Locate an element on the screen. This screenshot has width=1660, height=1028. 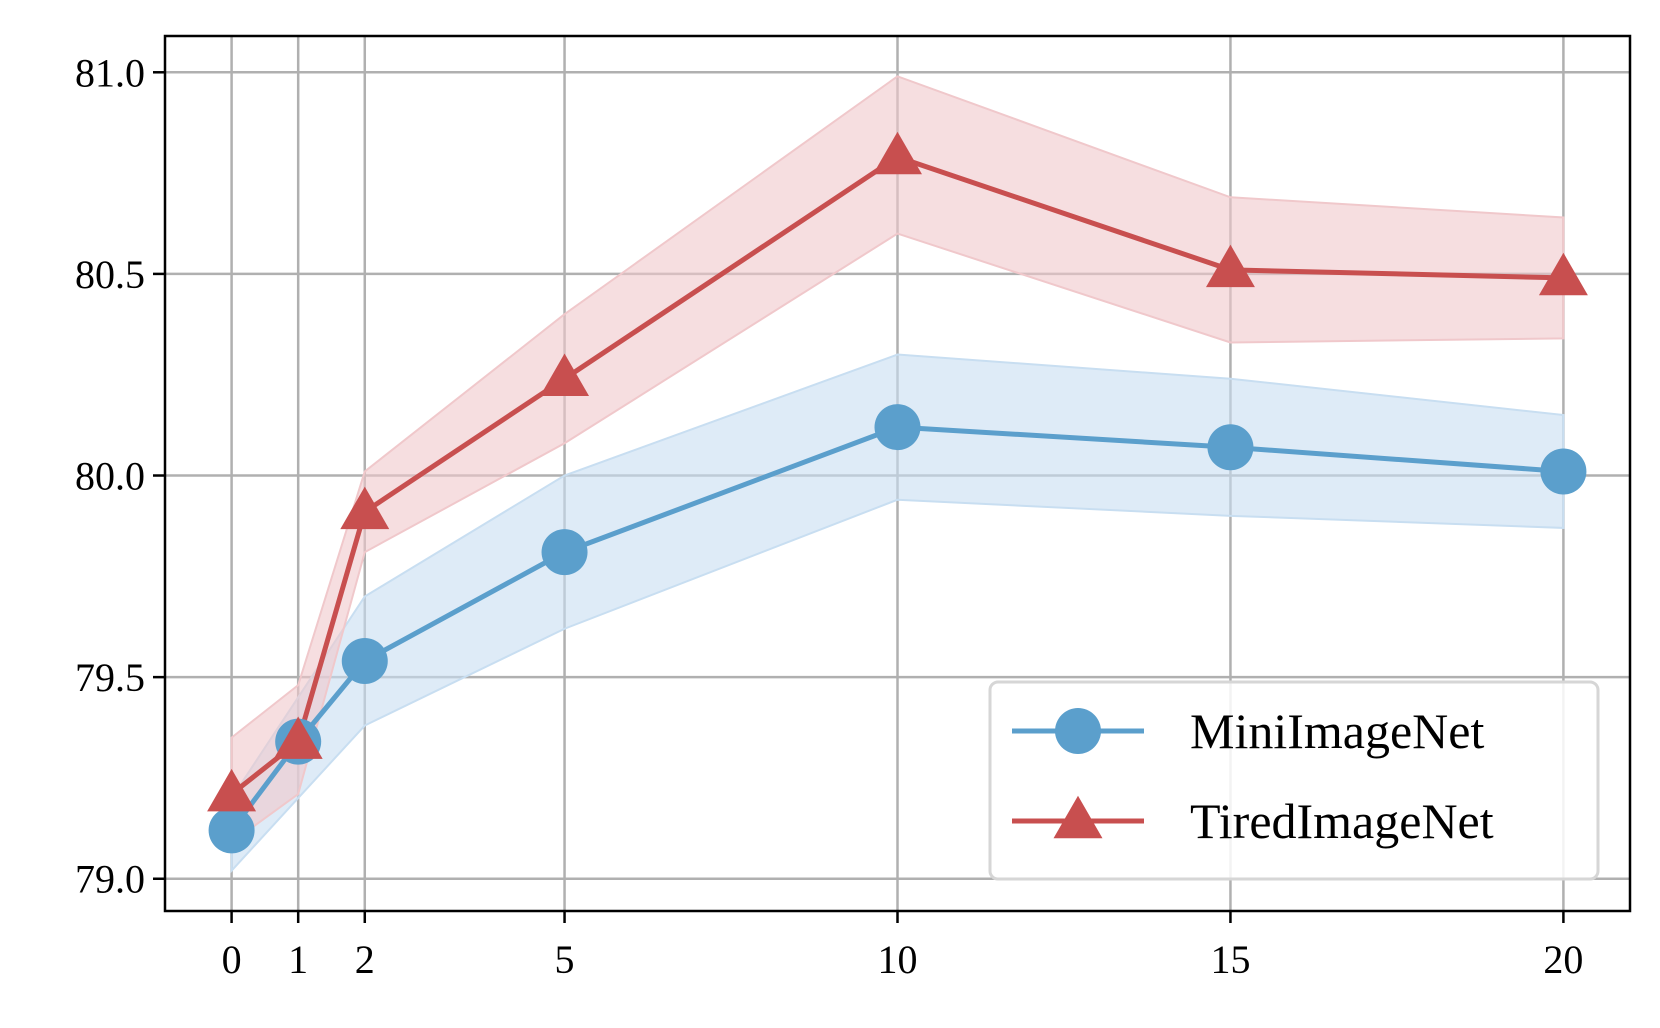
x-tick-label: 20 is located at coordinates (1563, 959).